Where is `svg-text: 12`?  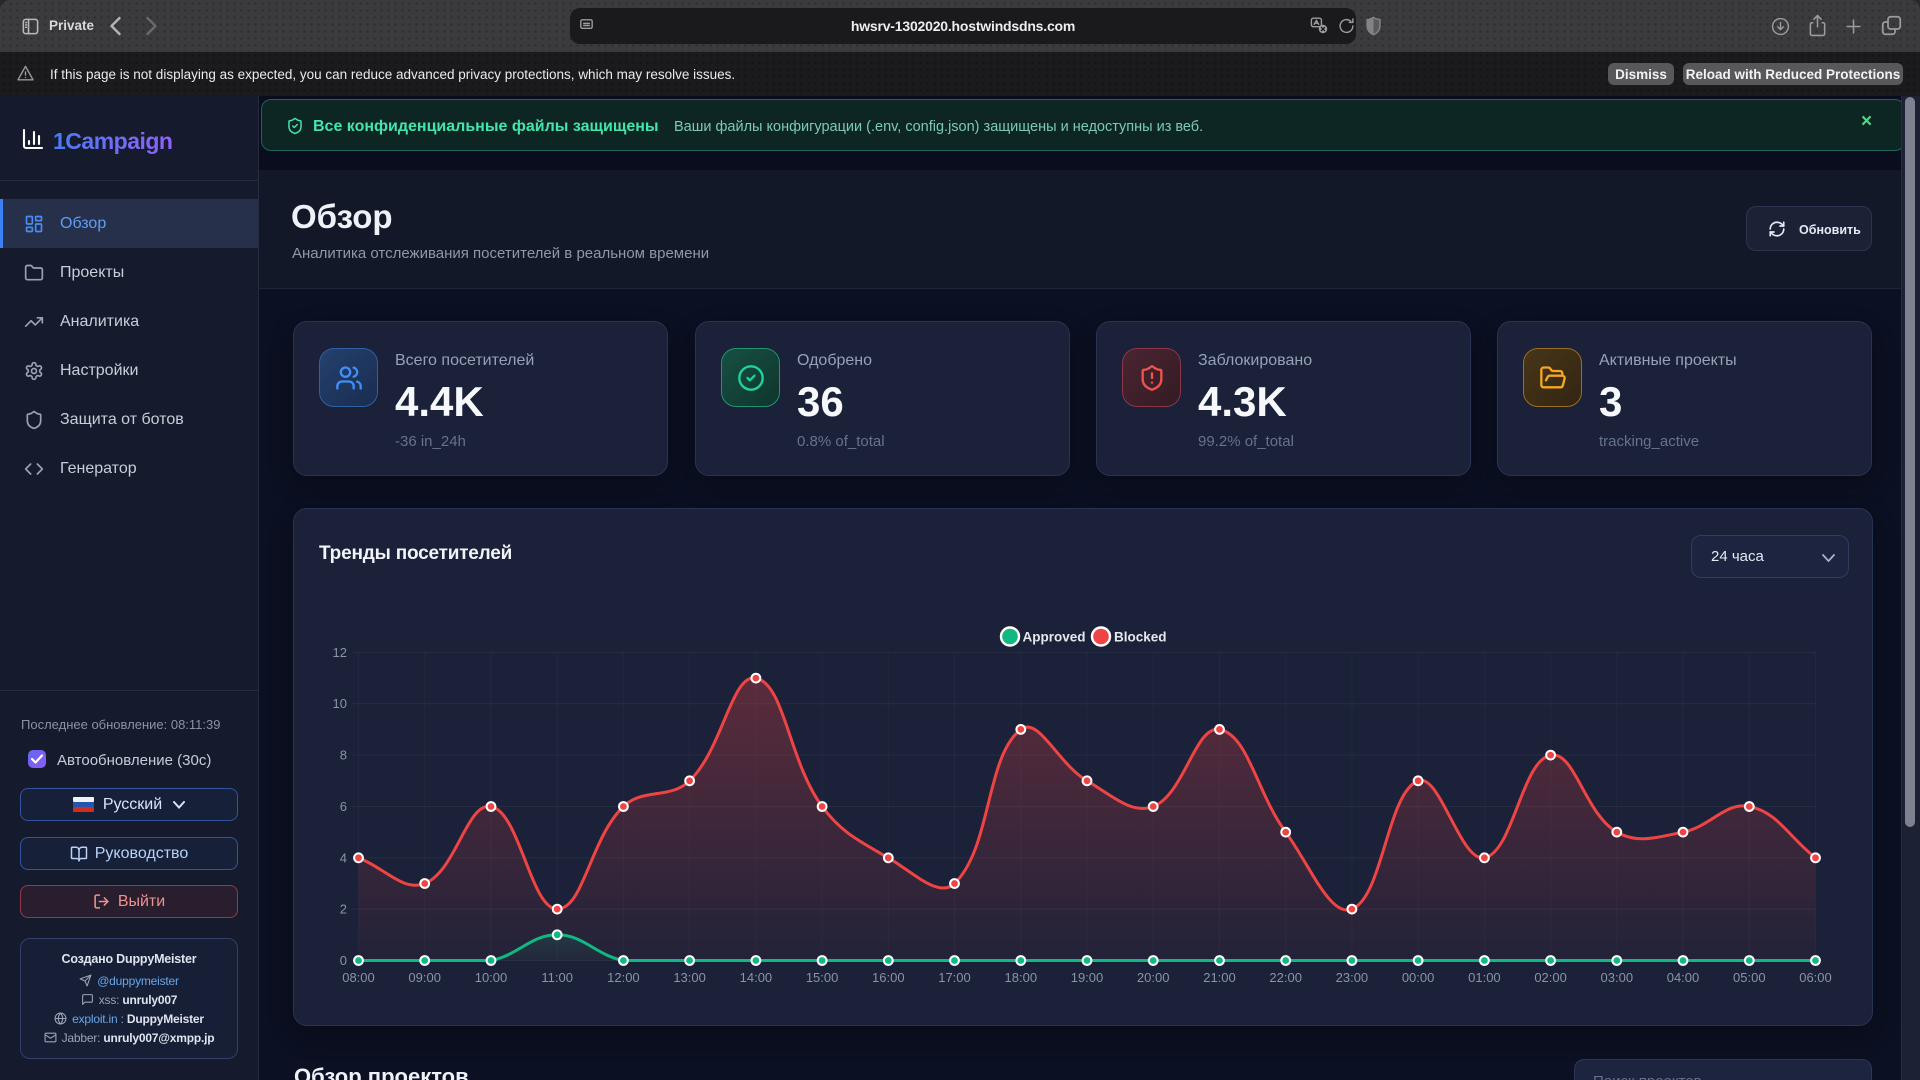 svg-text: 12 is located at coordinates (340, 652).